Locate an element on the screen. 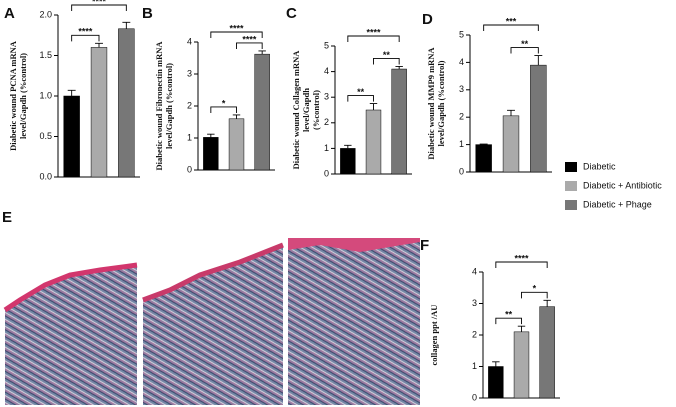 The image size is (676, 407). y-tick-label: 5 is located at coordinates (461, 34).